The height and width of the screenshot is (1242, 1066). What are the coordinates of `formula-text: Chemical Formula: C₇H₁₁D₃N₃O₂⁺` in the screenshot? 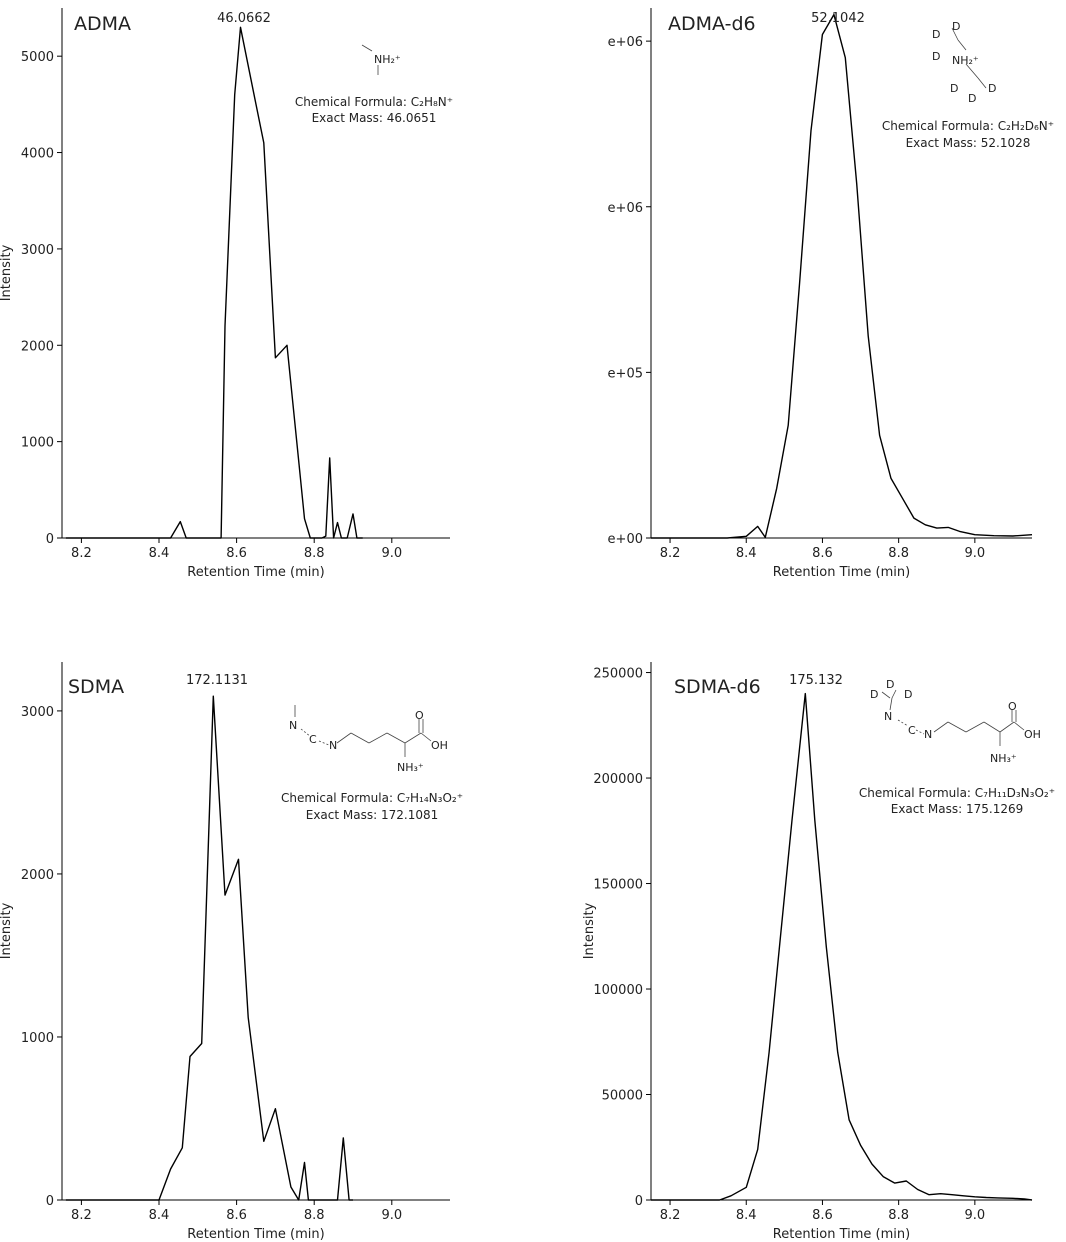 It's located at (957, 793).